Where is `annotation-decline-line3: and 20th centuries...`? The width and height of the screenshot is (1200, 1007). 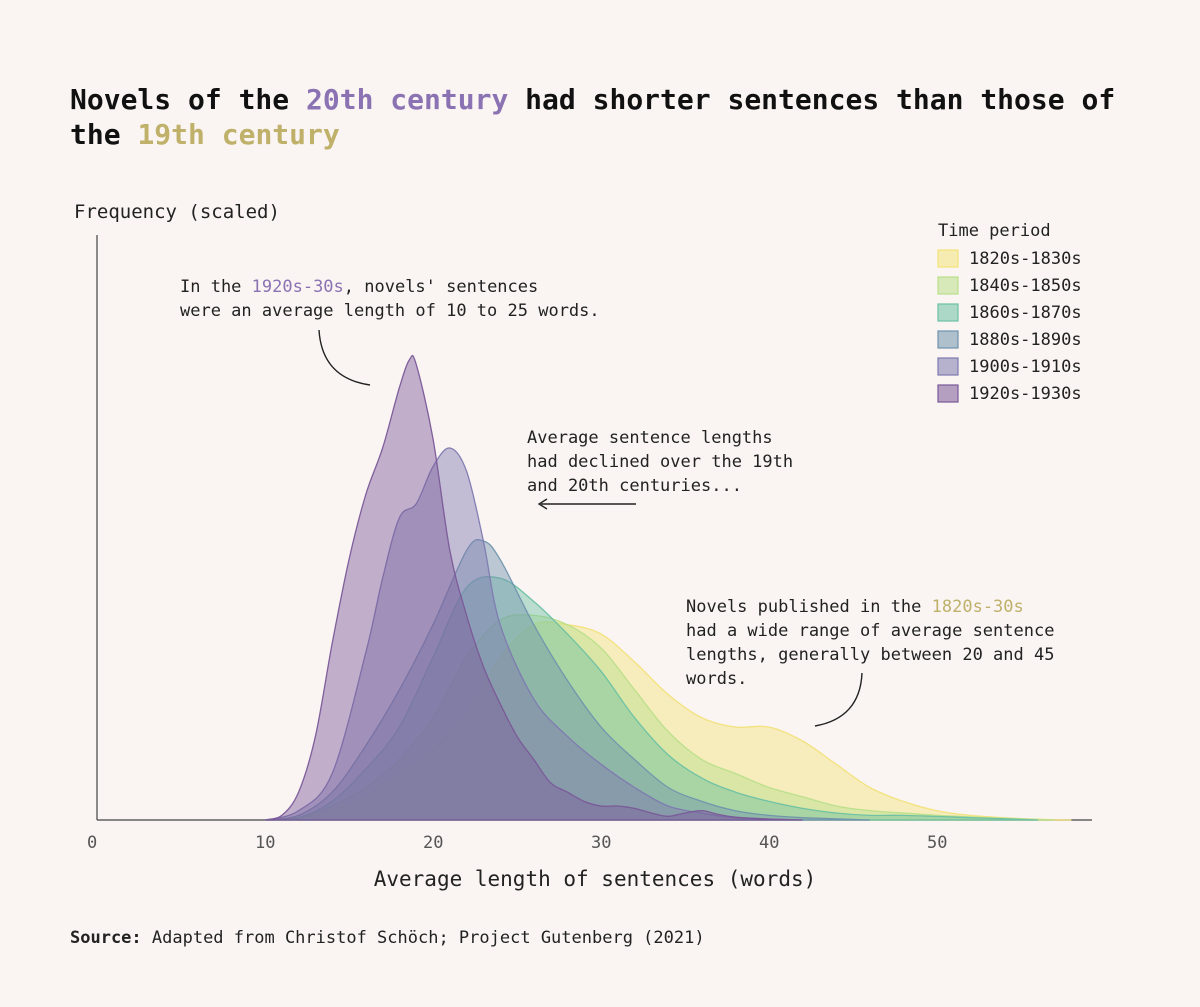
annotation-decline-line3: and 20th centuries... is located at coordinates (634, 486).